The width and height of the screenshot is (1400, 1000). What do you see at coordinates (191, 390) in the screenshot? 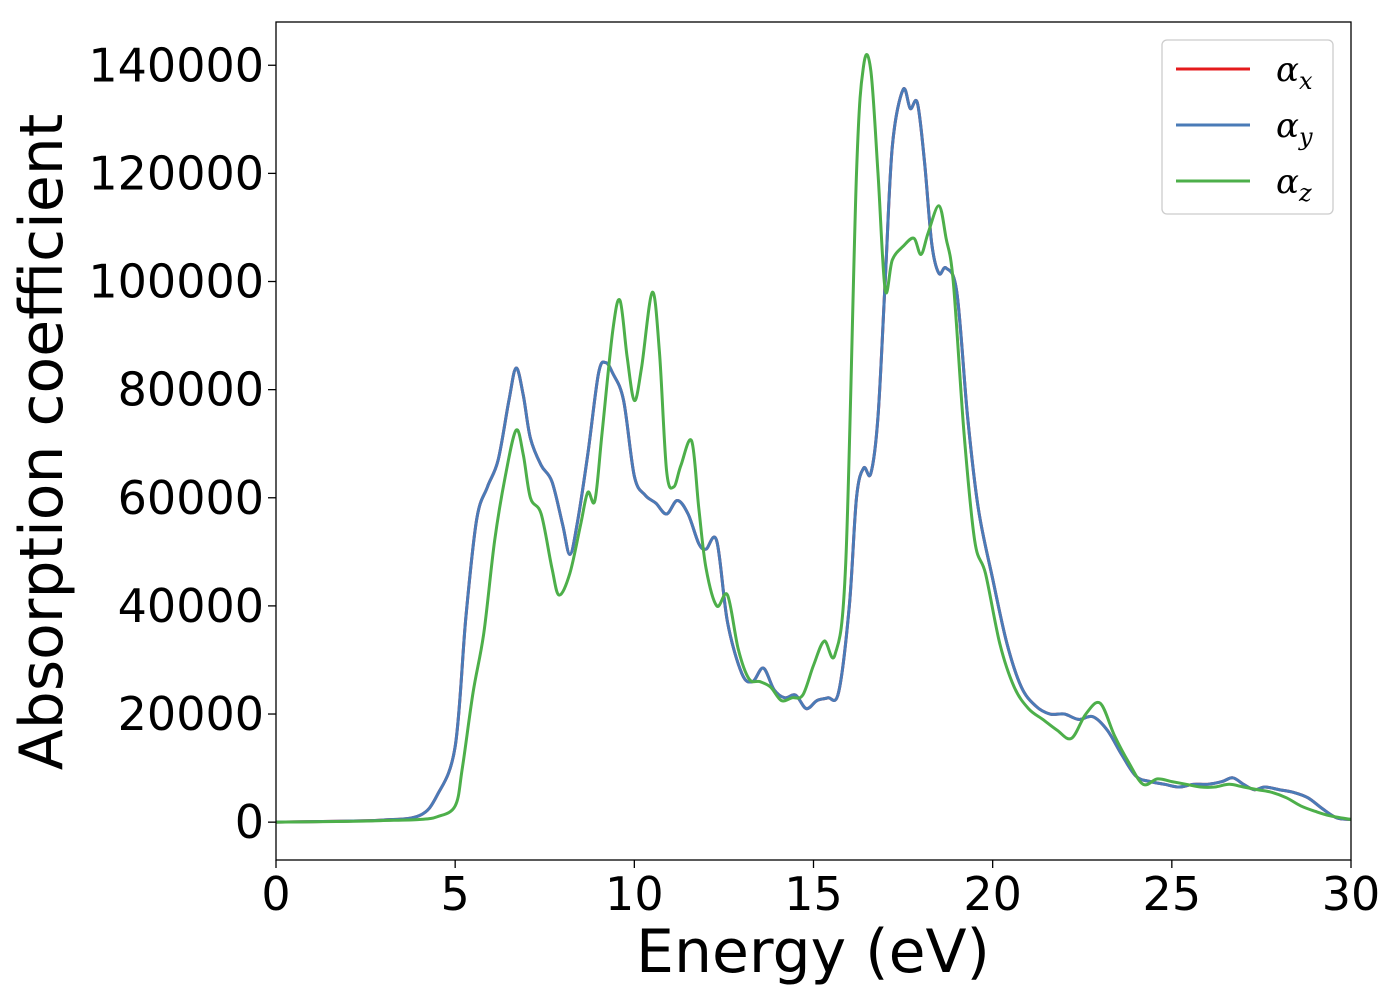
I see `y-tick-label: 80000` at bounding box center [191, 390].